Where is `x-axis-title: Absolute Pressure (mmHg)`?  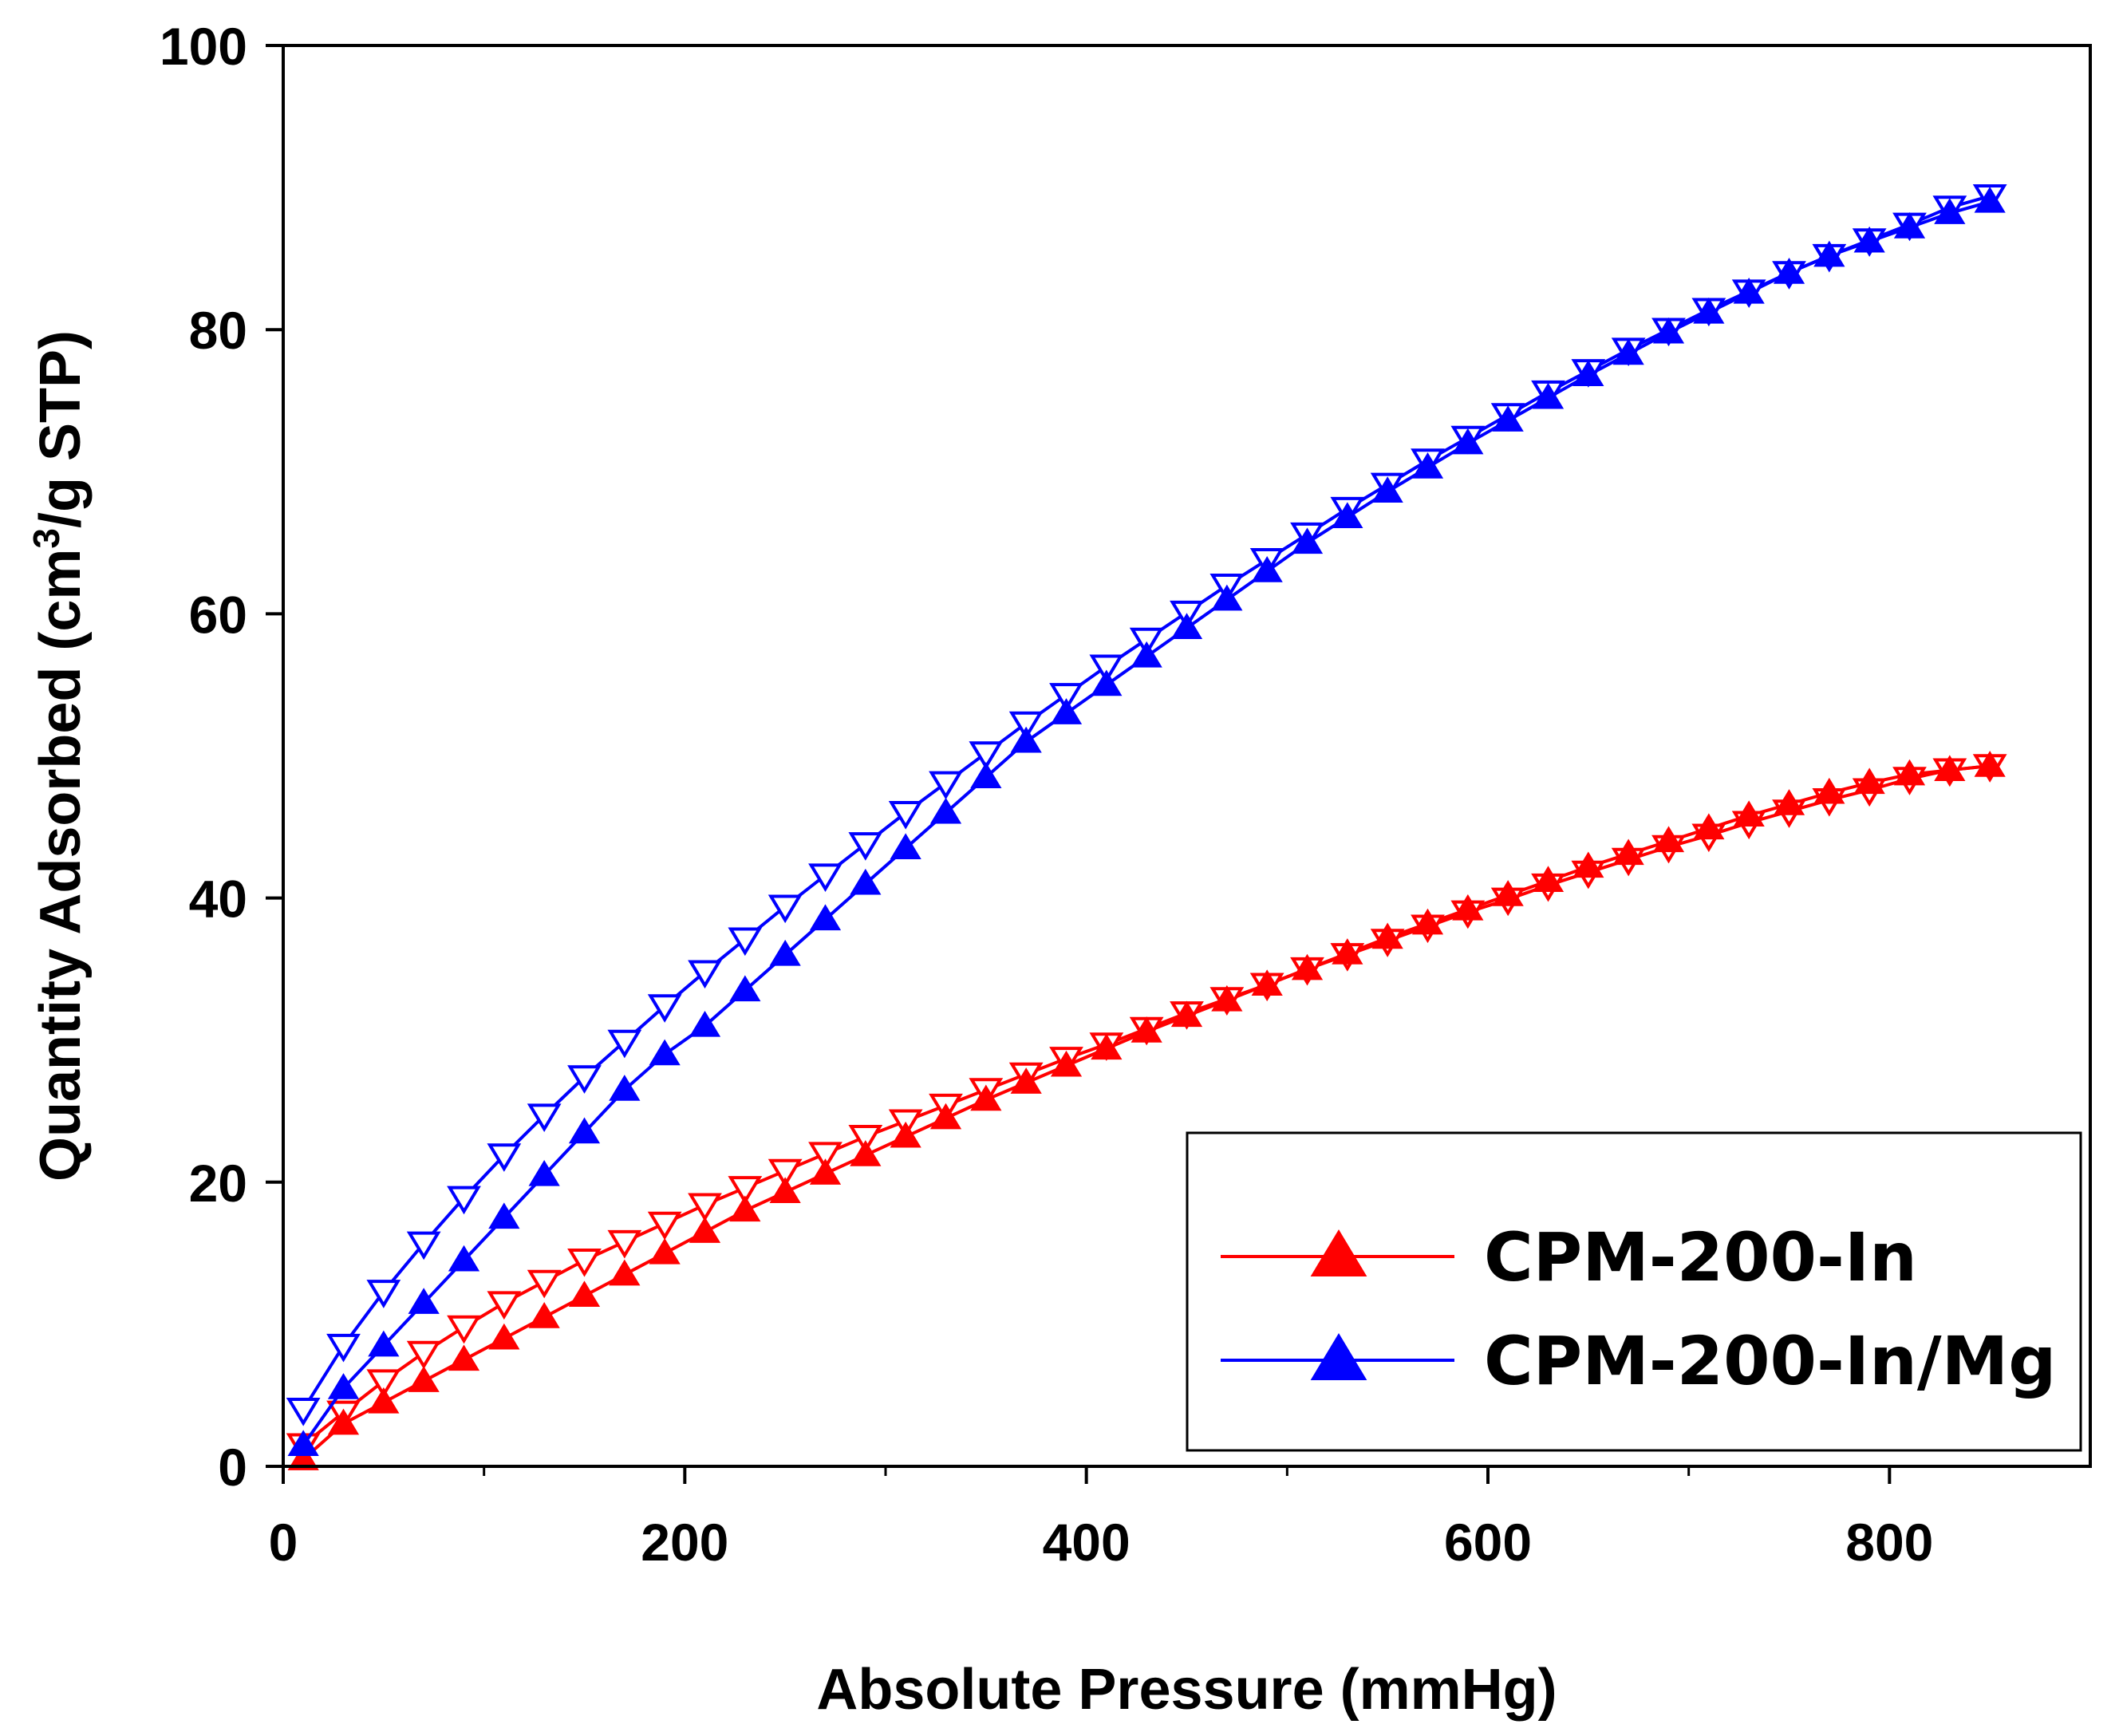 x-axis-title: Absolute Pressure (mmHg) is located at coordinates (1186, 1690).